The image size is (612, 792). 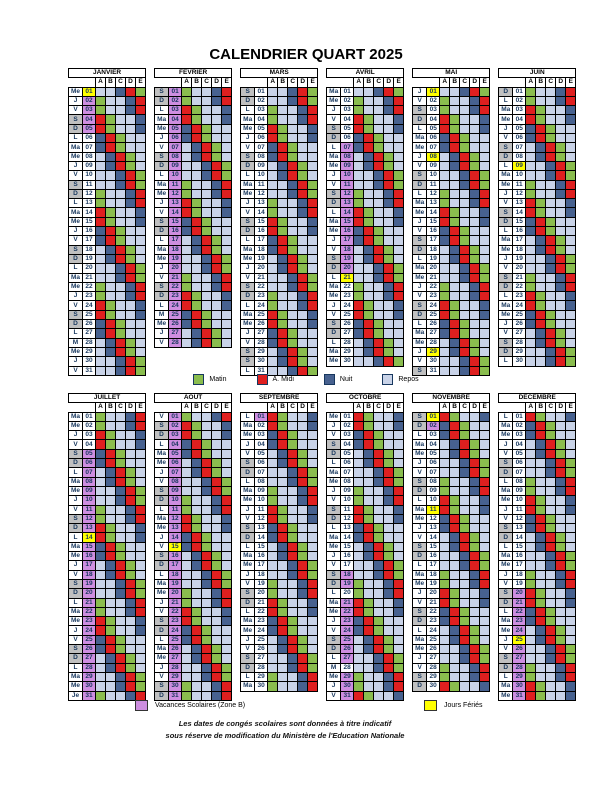 I want to click on daynum-cell: 04, so click(x=261, y=444).